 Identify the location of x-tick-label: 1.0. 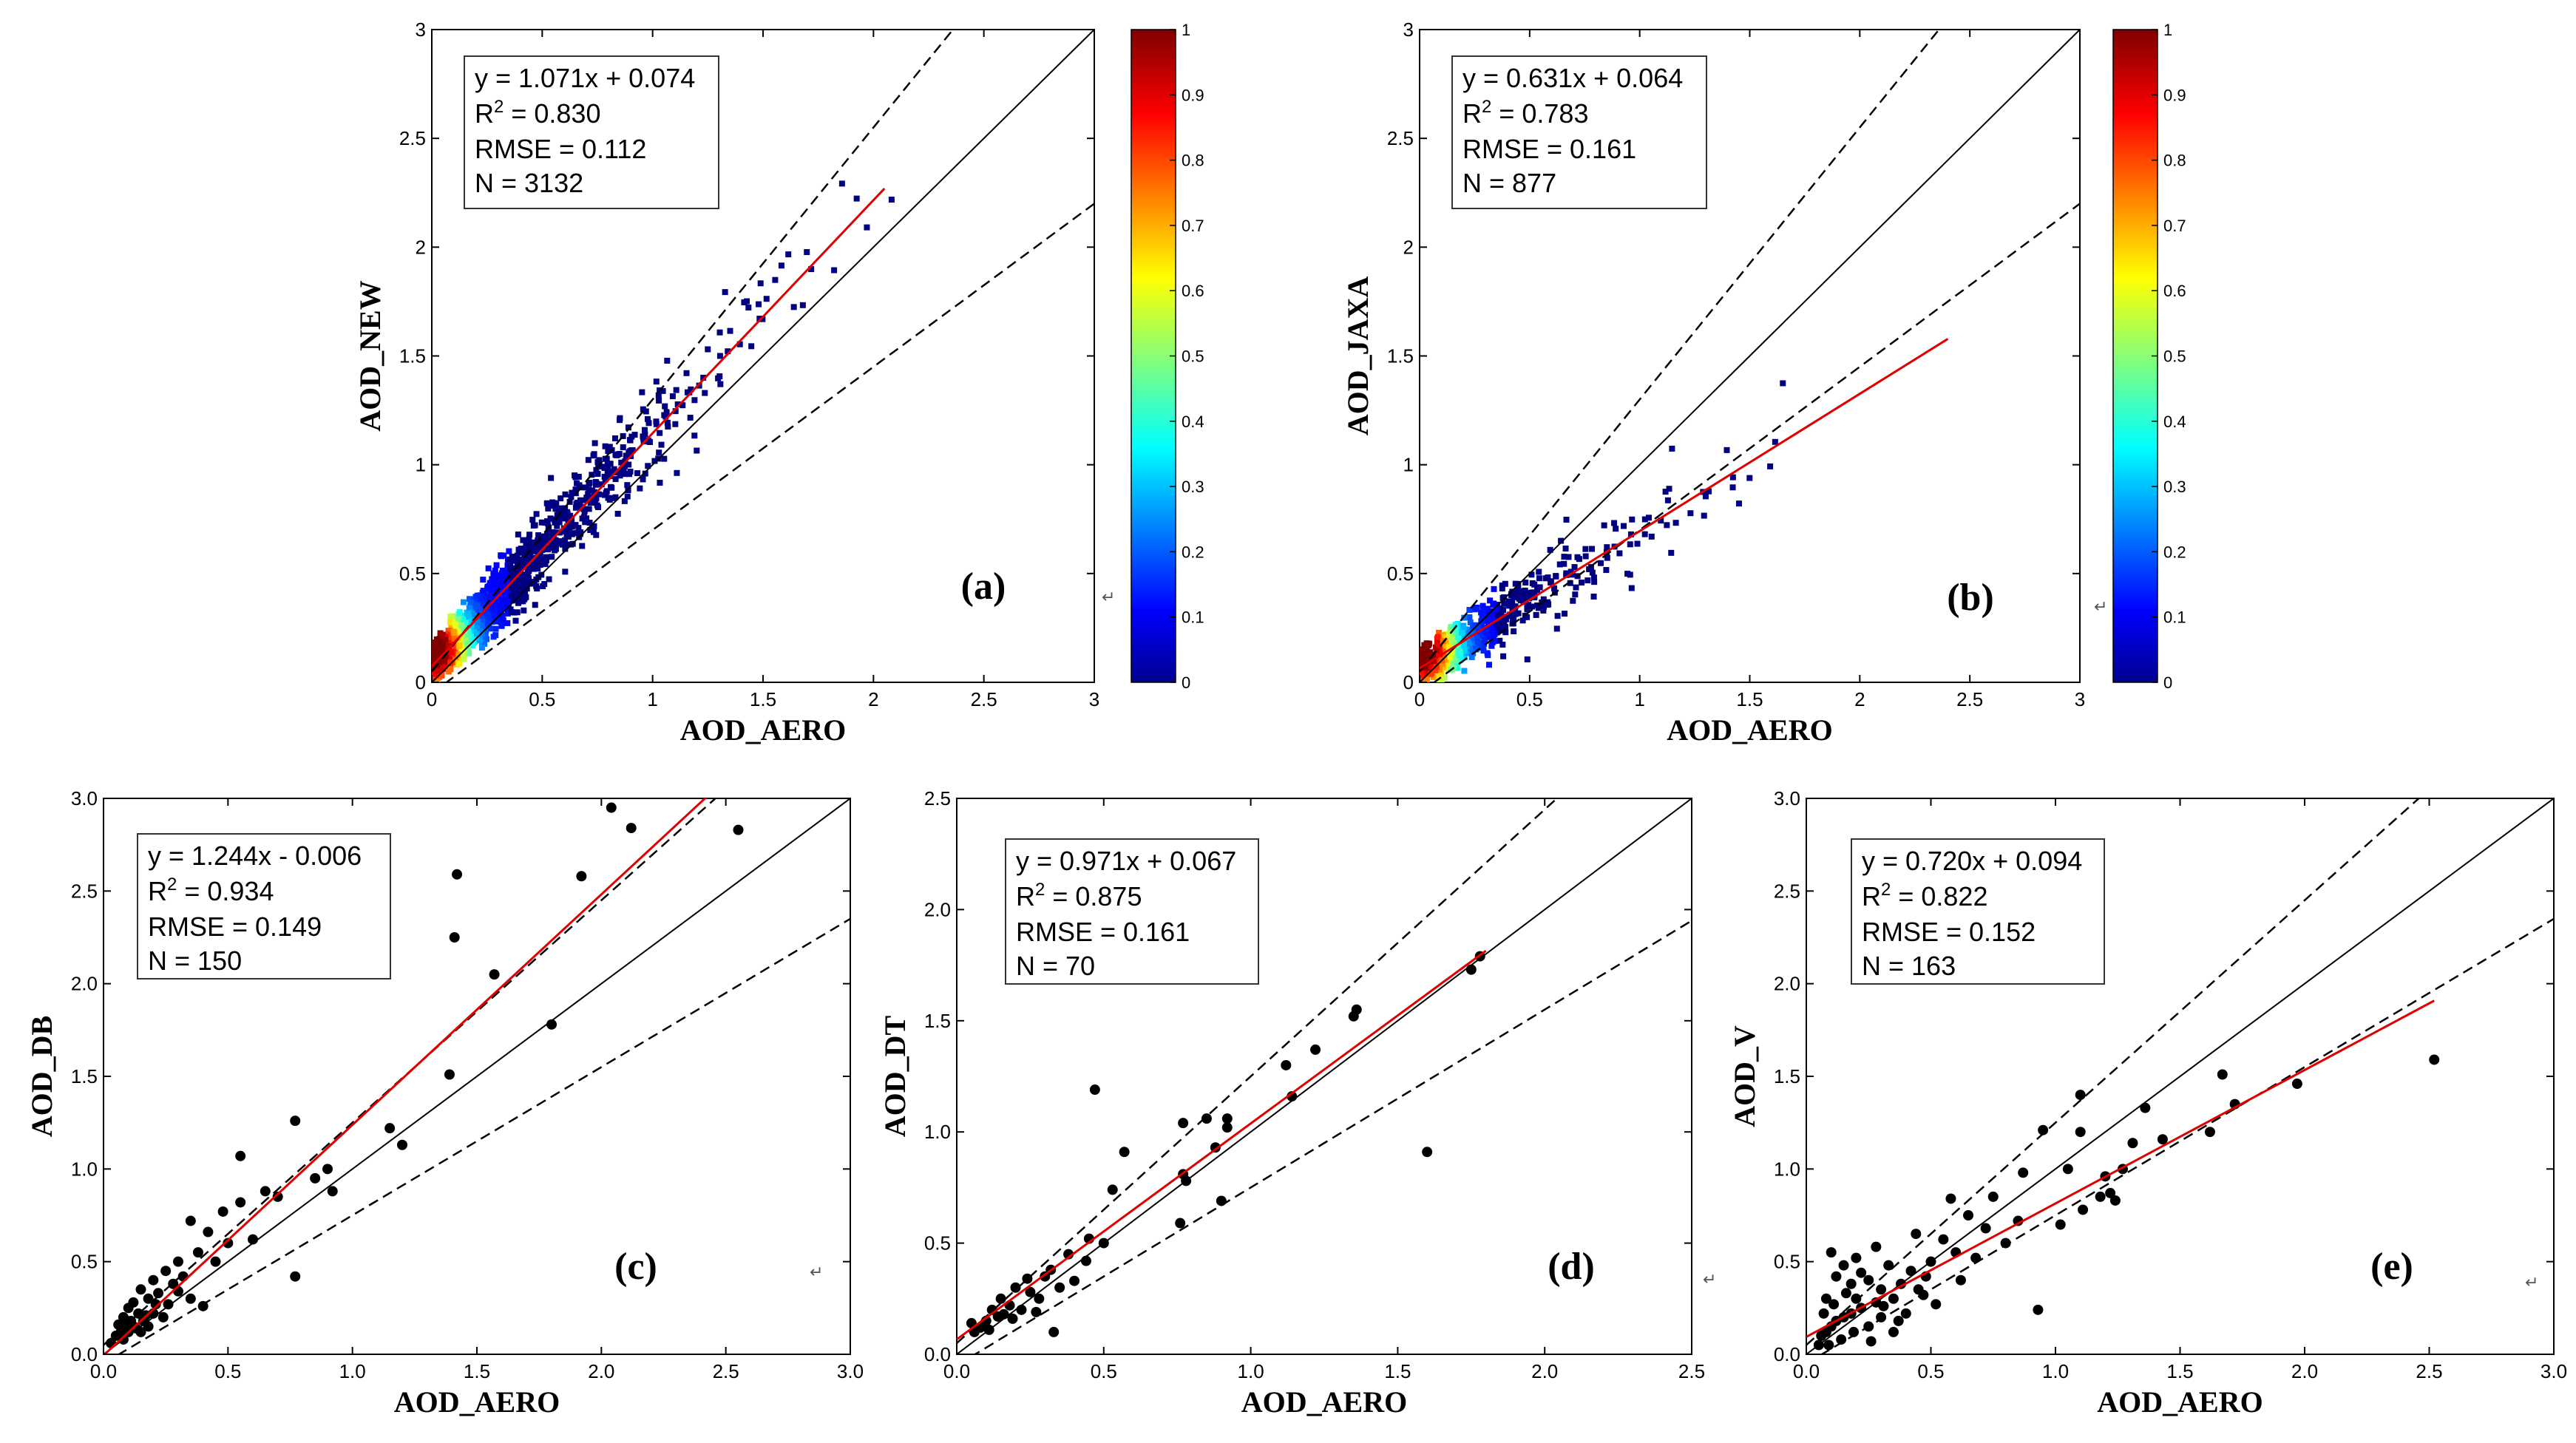
(1251, 1371).